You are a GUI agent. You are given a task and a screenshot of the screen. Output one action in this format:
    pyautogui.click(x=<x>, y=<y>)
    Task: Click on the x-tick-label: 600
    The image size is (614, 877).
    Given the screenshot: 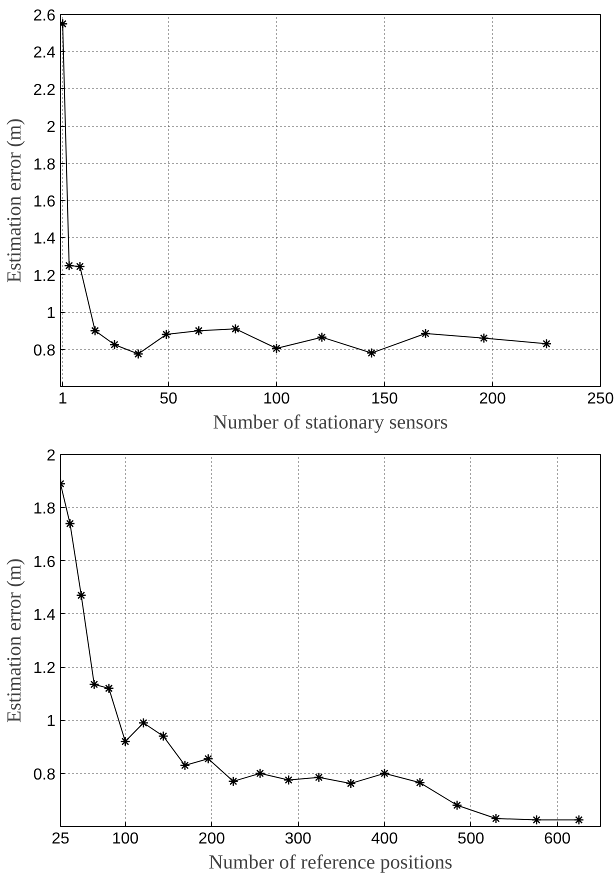 What is the action you would take?
    pyautogui.click(x=557, y=839)
    